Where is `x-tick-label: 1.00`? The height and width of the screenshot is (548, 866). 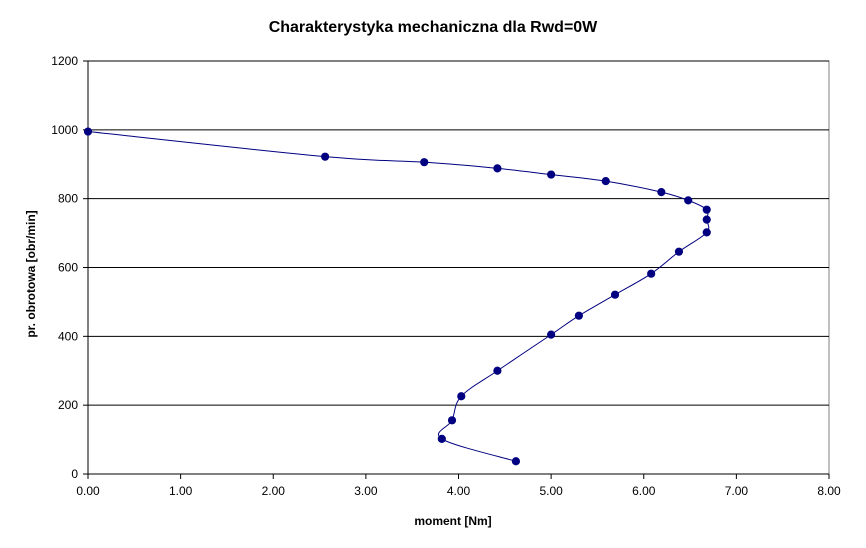
x-tick-label: 1.00 is located at coordinates (181, 491).